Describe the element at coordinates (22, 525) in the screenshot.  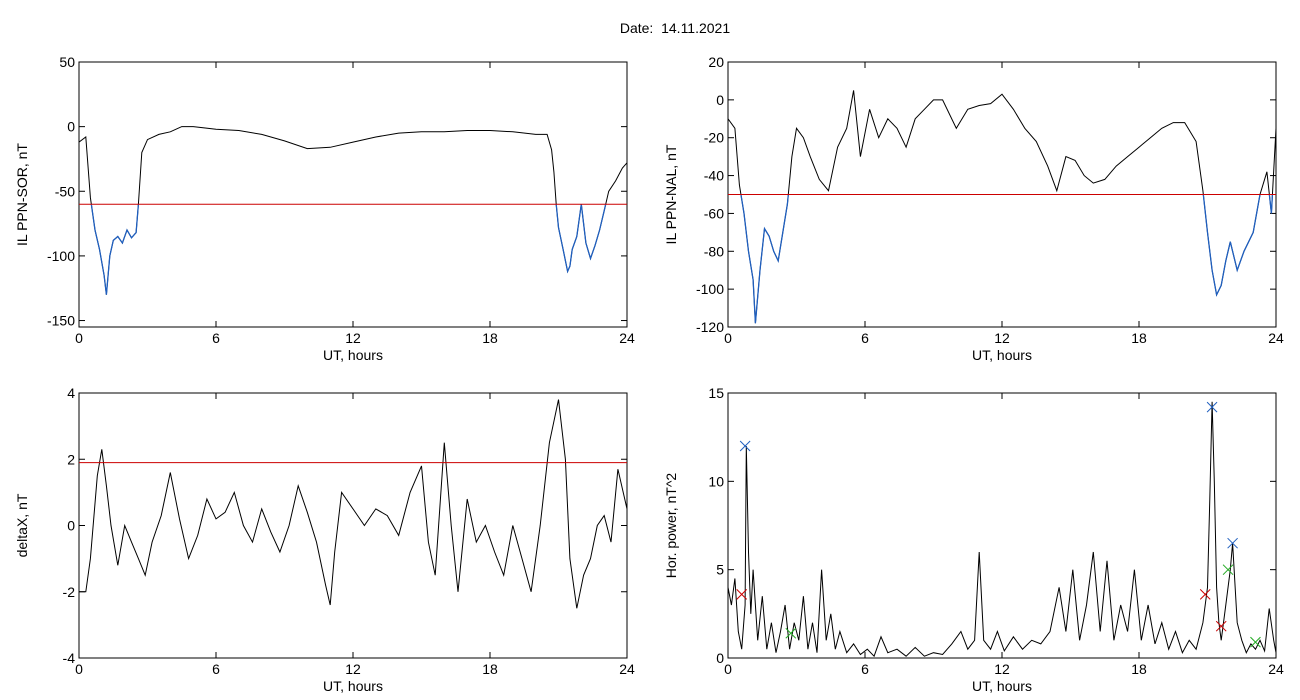
I see `deltax-y-axis-label: deltaX, nT` at that location.